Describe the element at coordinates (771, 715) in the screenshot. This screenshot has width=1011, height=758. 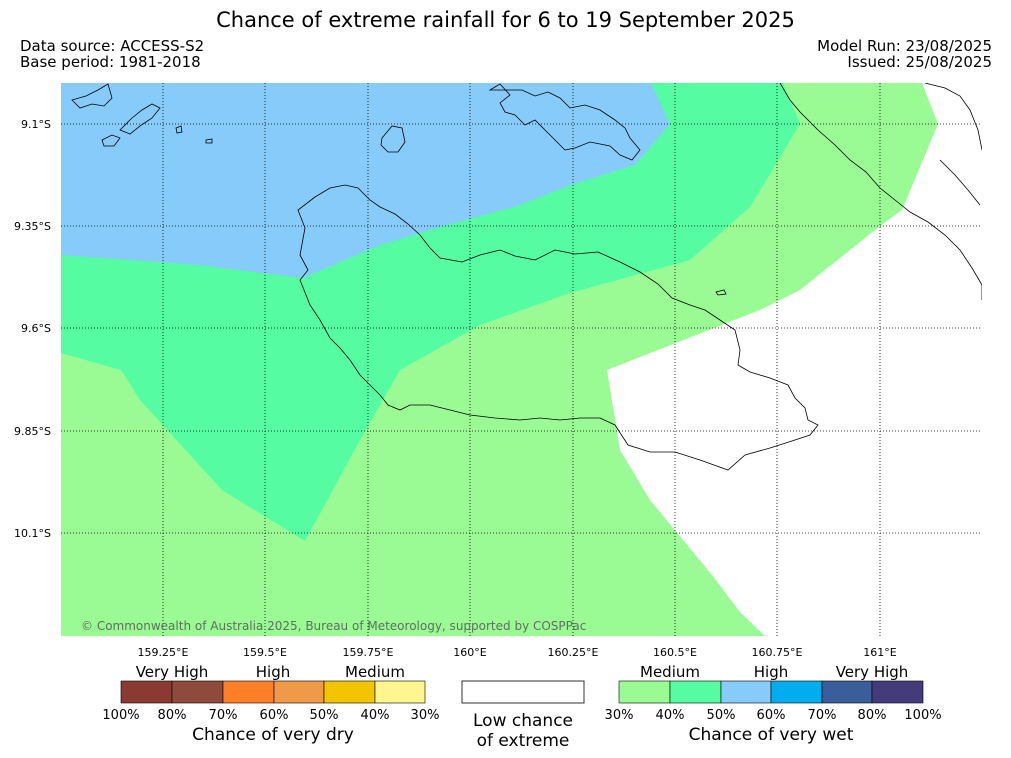
I see `wet-tick: 60%` at that location.